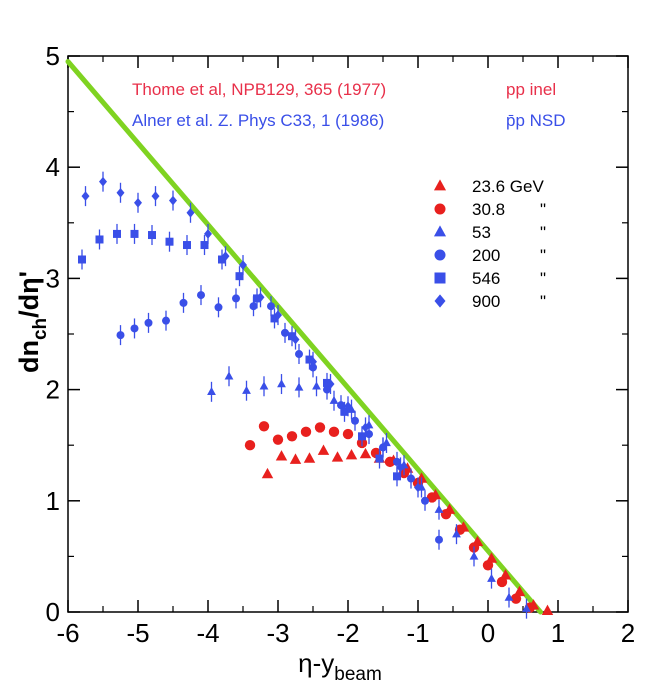 This screenshot has height=686, width=665. I want to click on legend-item: 53 ", so click(489, 232).